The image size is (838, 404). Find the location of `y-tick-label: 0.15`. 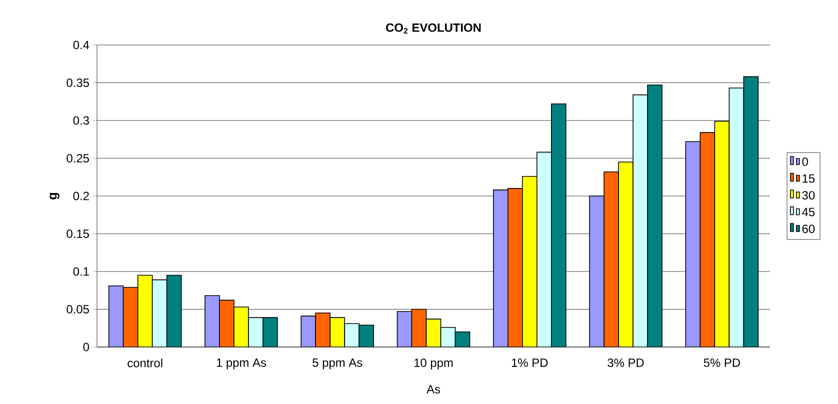

y-tick-label: 0.15 is located at coordinates (77, 234).